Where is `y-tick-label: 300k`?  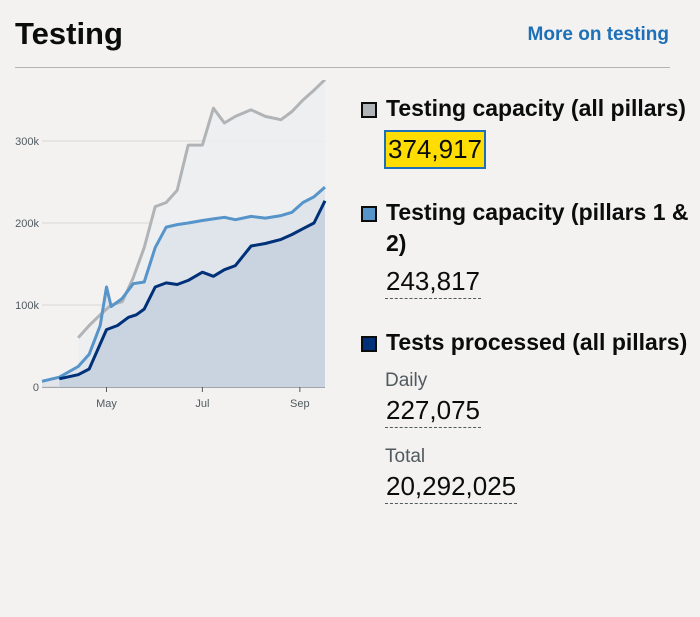
y-tick-label: 300k is located at coordinates (27, 142).